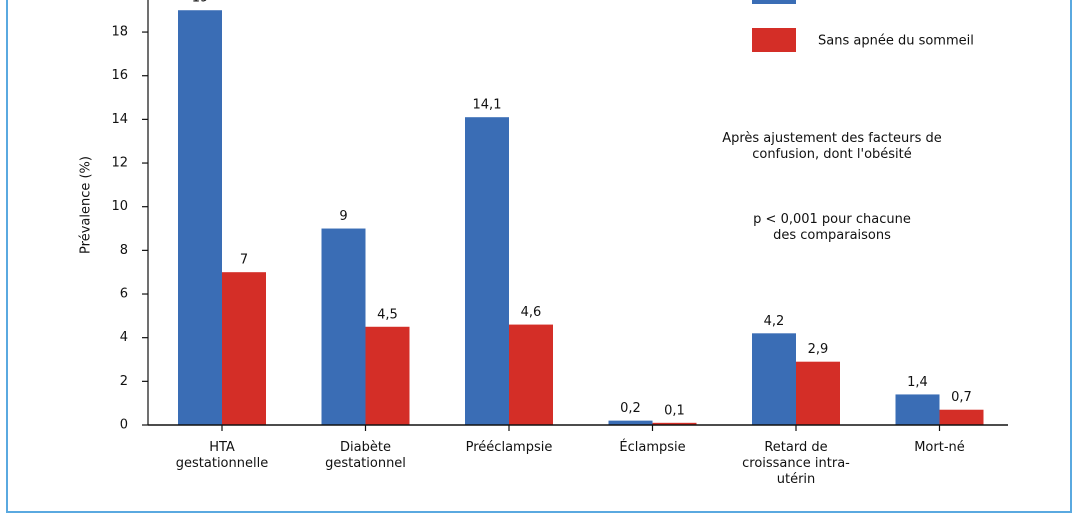  Describe the element at coordinates (387, 314) in the screenshot. I see `value-label: 4,5` at that location.